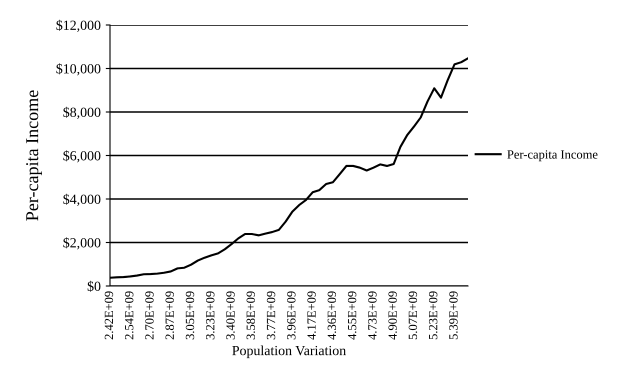 The image size is (636, 376). What do you see at coordinates (94, 286) in the screenshot?
I see `y-tick-label: $0` at bounding box center [94, 286].